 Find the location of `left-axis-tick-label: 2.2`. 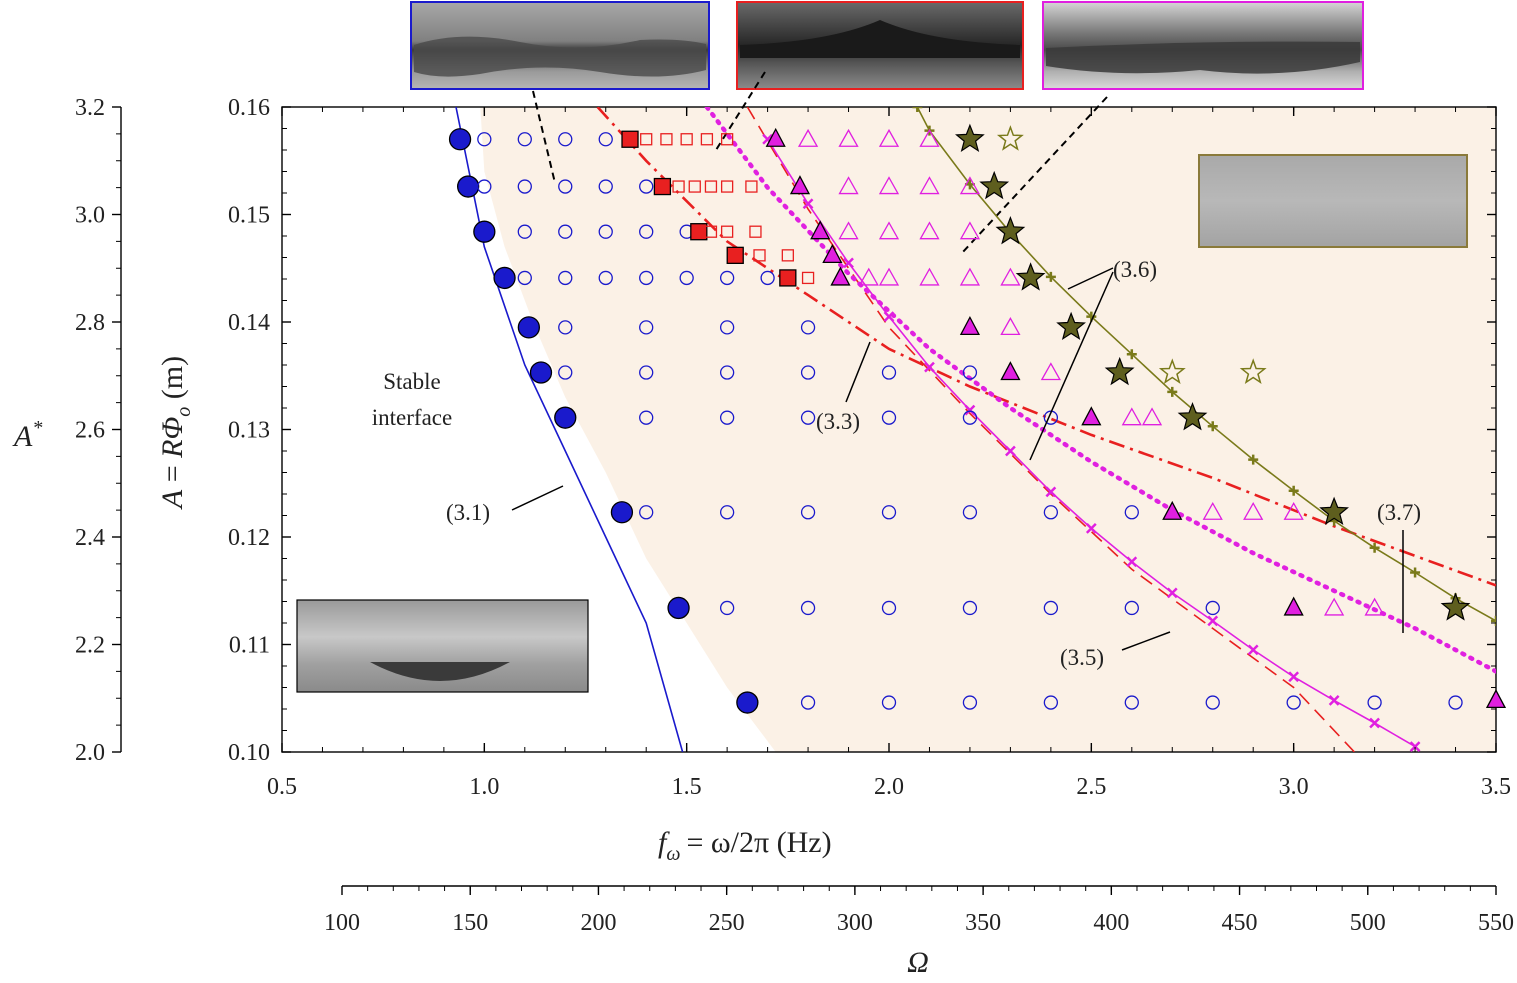

left-axis-tick-label: 2.2 is located at coordinates (90, 646).